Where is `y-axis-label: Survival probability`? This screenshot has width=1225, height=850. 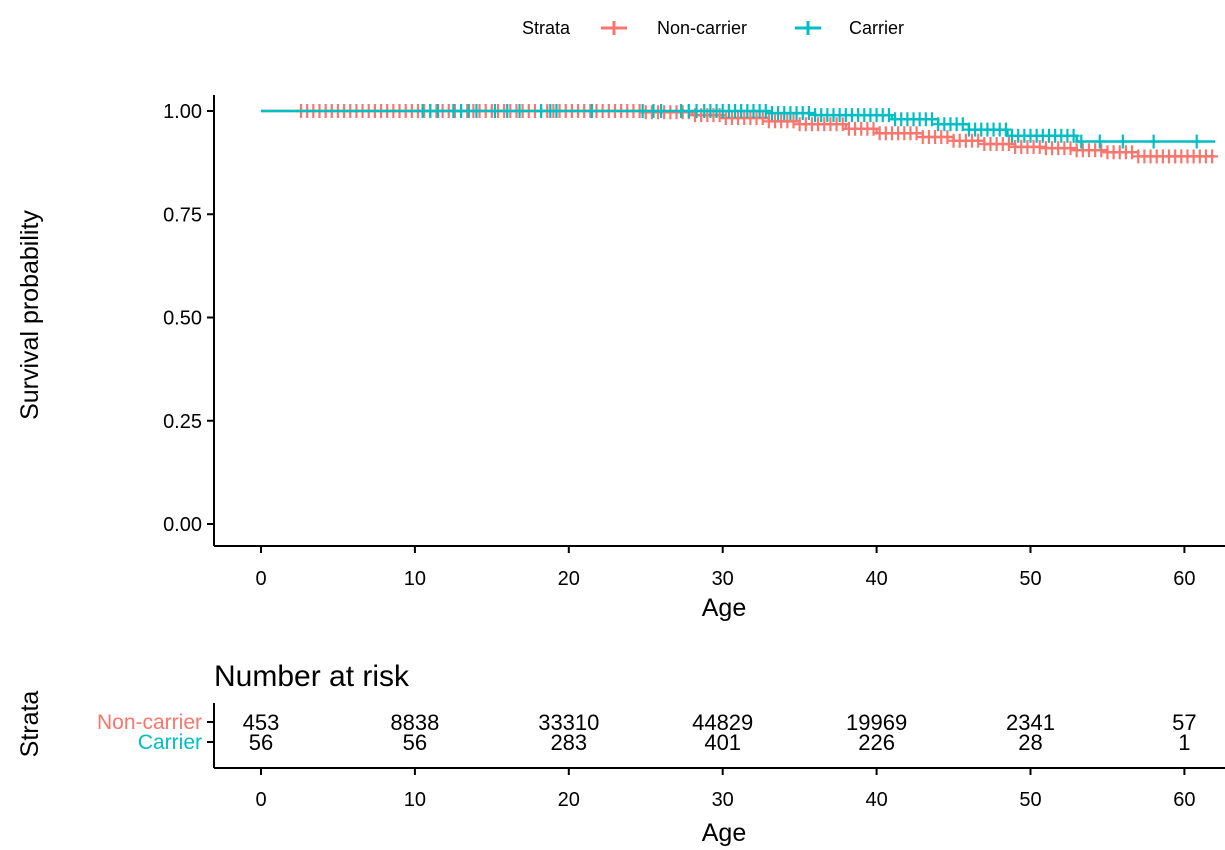
y-axis-label: Survival probability is located at coordinates (30, 315).